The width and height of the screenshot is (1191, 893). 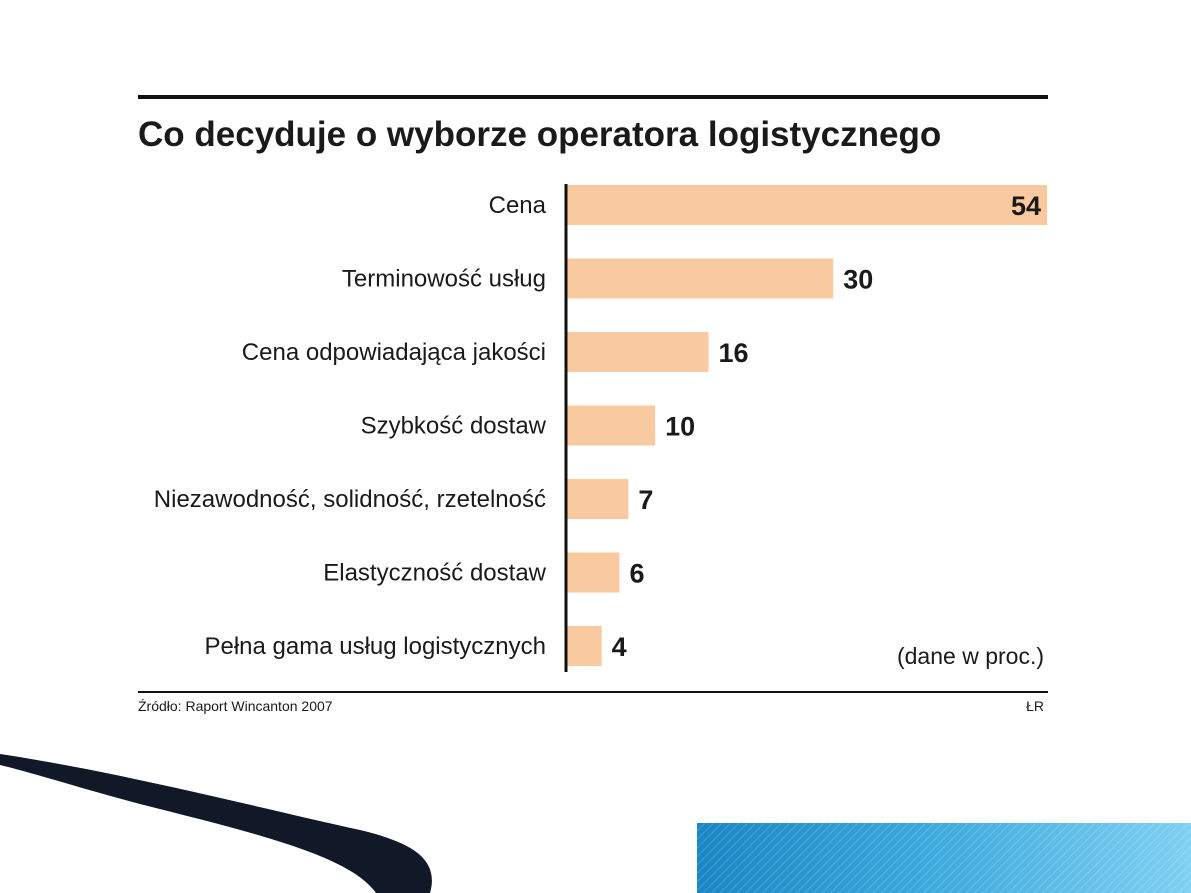 I want to click on decor-swoosh, so click(x=216, y=823).